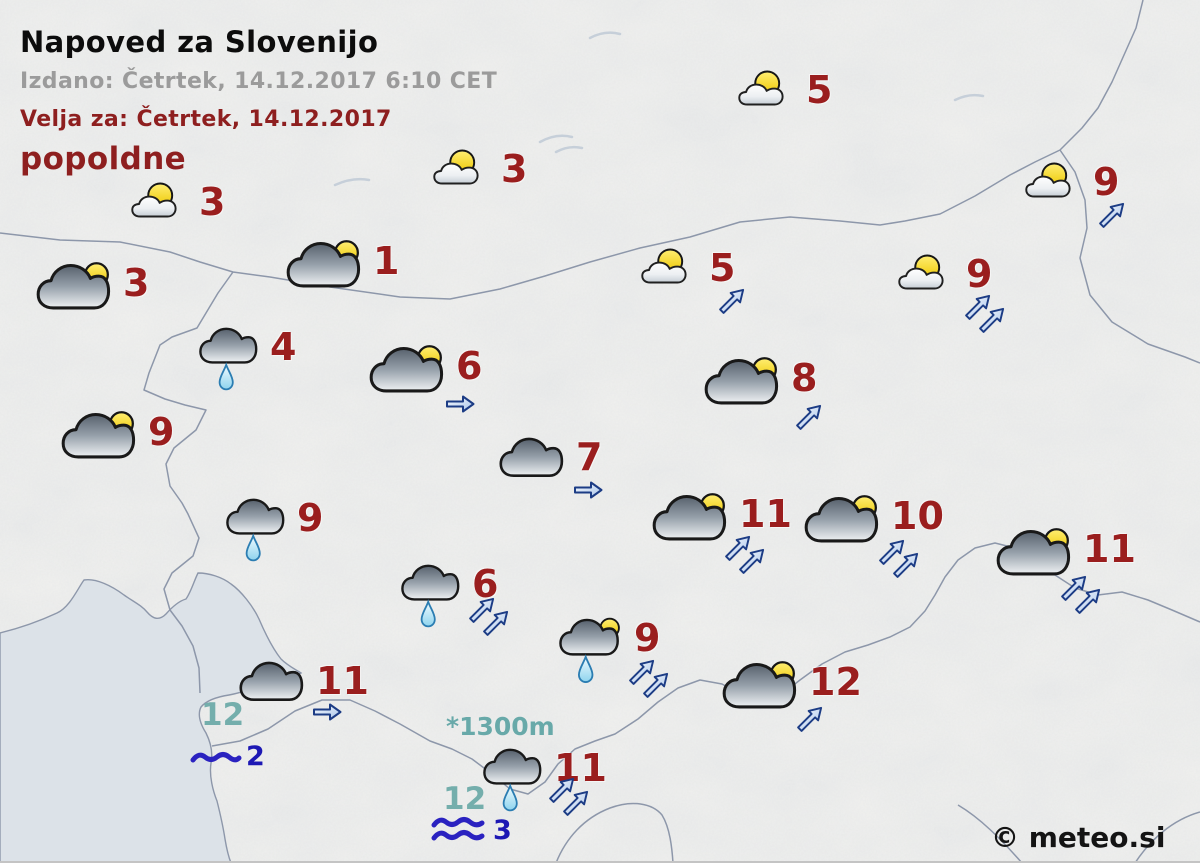 This screenshot has width=1200, height=863. I want to click on temperature-label: 7, so click(589, 457).